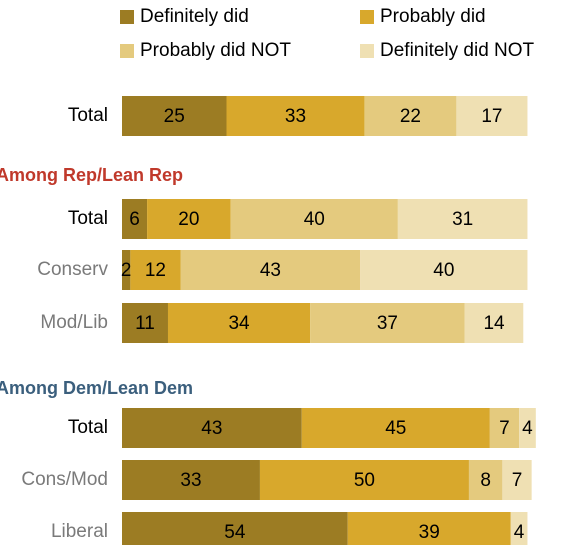  I want to click on group-0-row-total-value-probably-did-not: 22, so click(410, 116).